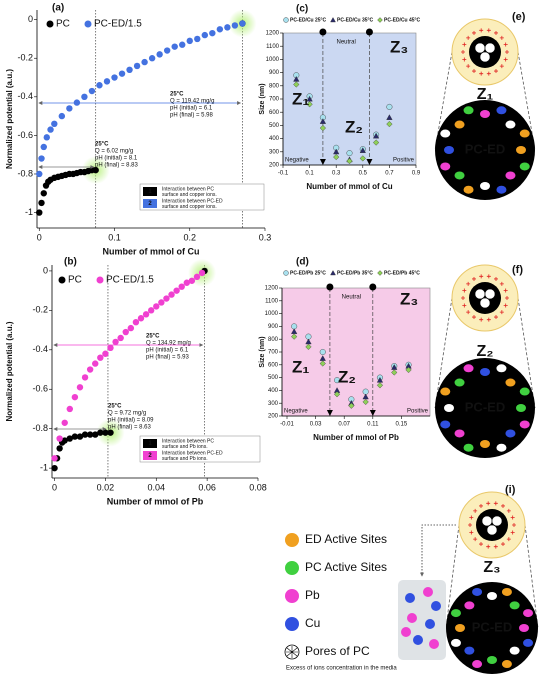 The width and height of the screenshot is (539, 679). Describe the element at coordinates (354, 126) in the screenshot. I see `zone-label: Z₂` at that location.